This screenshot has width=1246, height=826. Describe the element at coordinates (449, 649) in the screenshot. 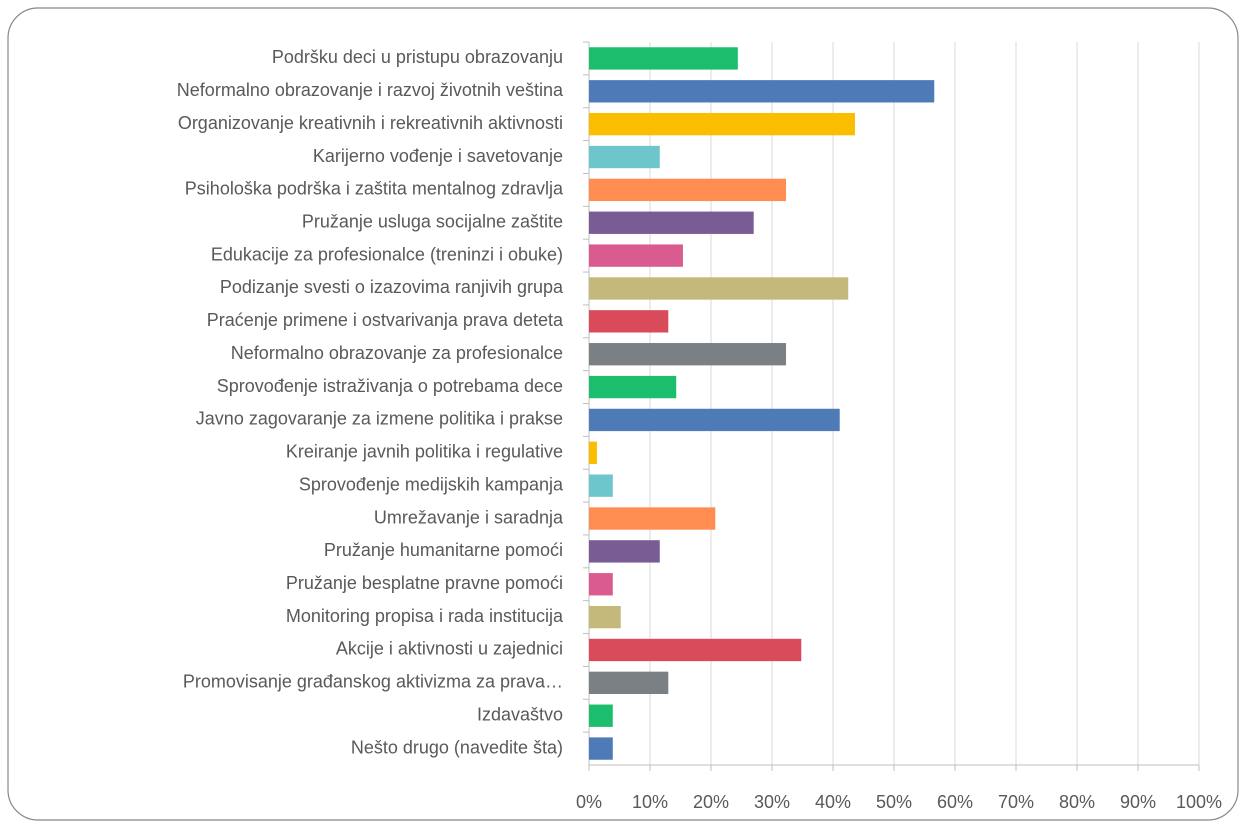

I see `y-tick-label: Akcije i aktivnosti u zajednici` at that location.